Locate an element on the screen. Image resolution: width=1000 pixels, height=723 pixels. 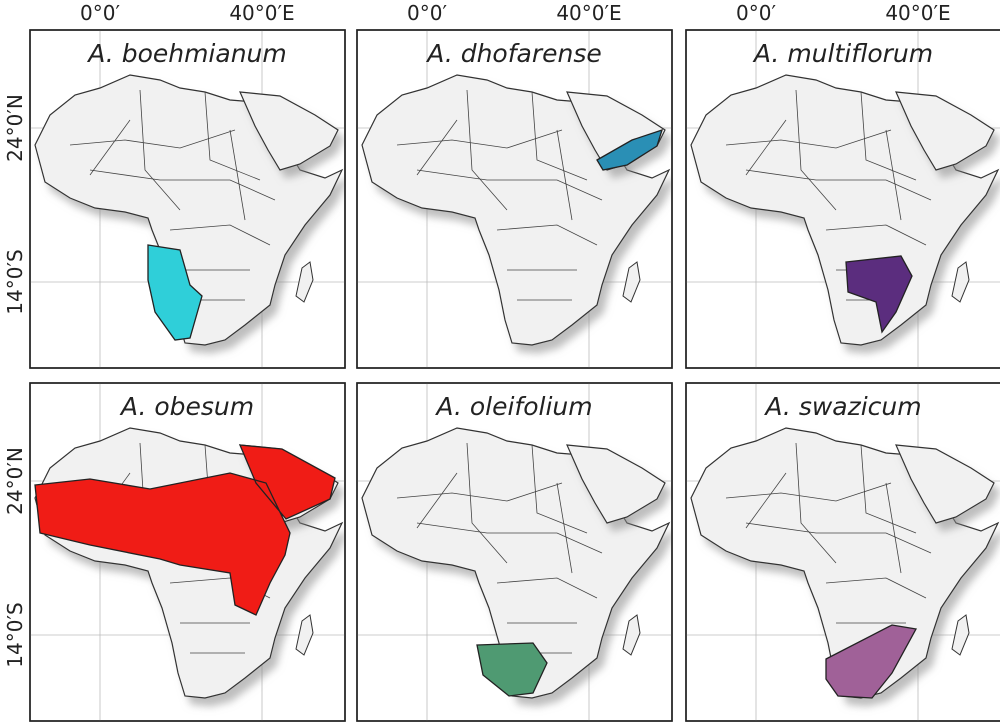
map-panel: A. swazicum is located at coordinates (842, 552).